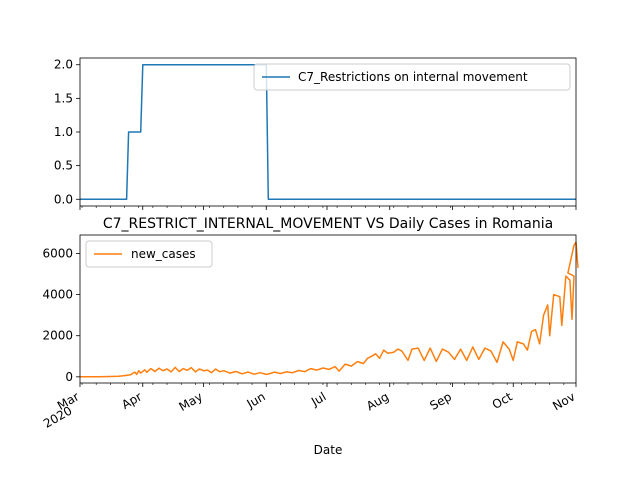  I want to click on restrictions-legend-label: C7_Restrictions on internal movement, so click(413, 77).